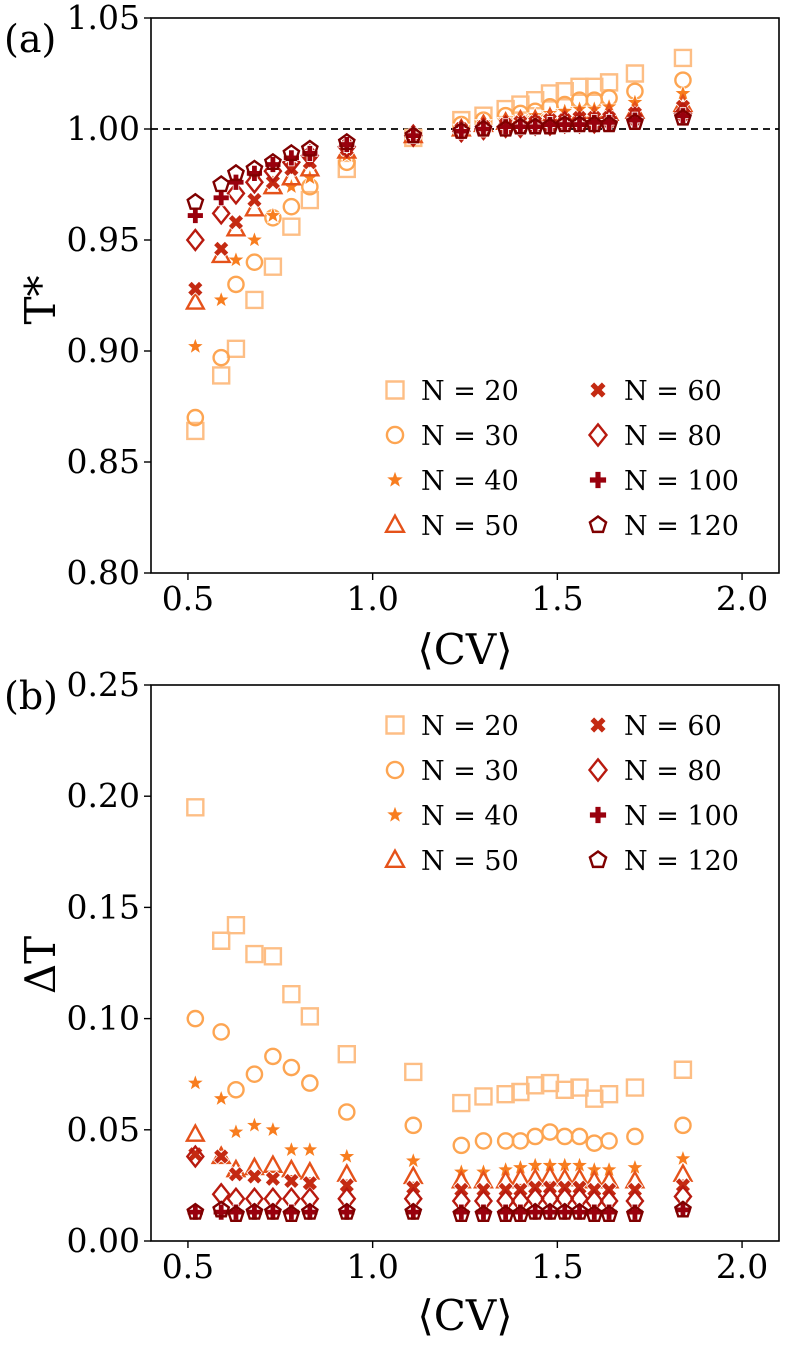  I want to click on x-tick-label: 1.0, so click(372, 598).